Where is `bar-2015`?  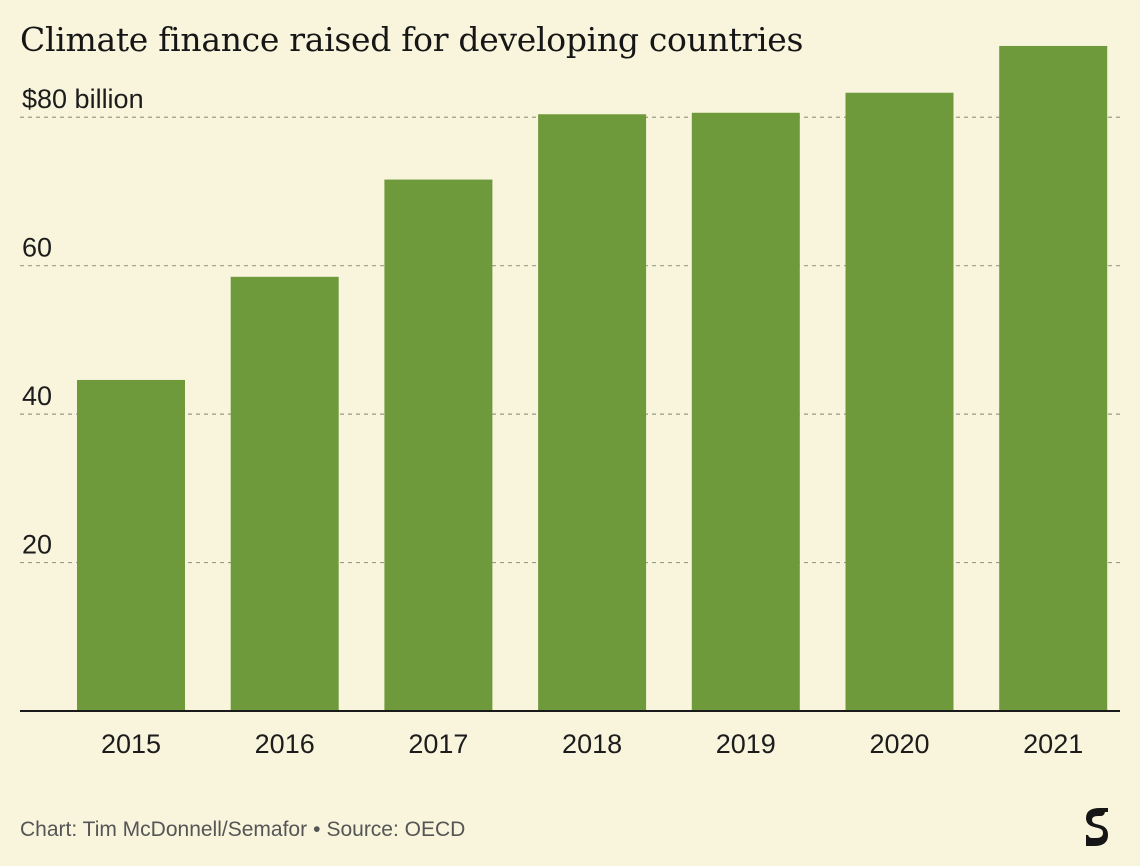
bar-2015 is located at coordinates (131, 545).